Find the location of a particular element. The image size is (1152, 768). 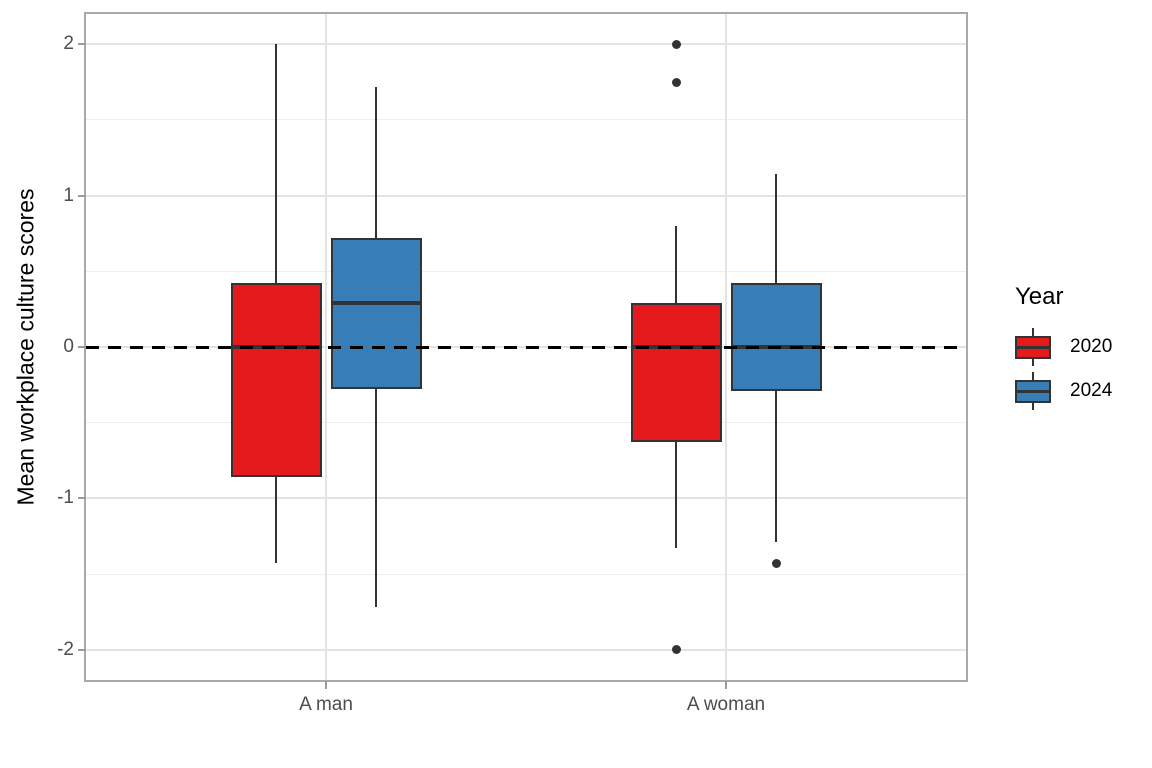

legend-label: 2020 is located at coordinates (1091, 346).